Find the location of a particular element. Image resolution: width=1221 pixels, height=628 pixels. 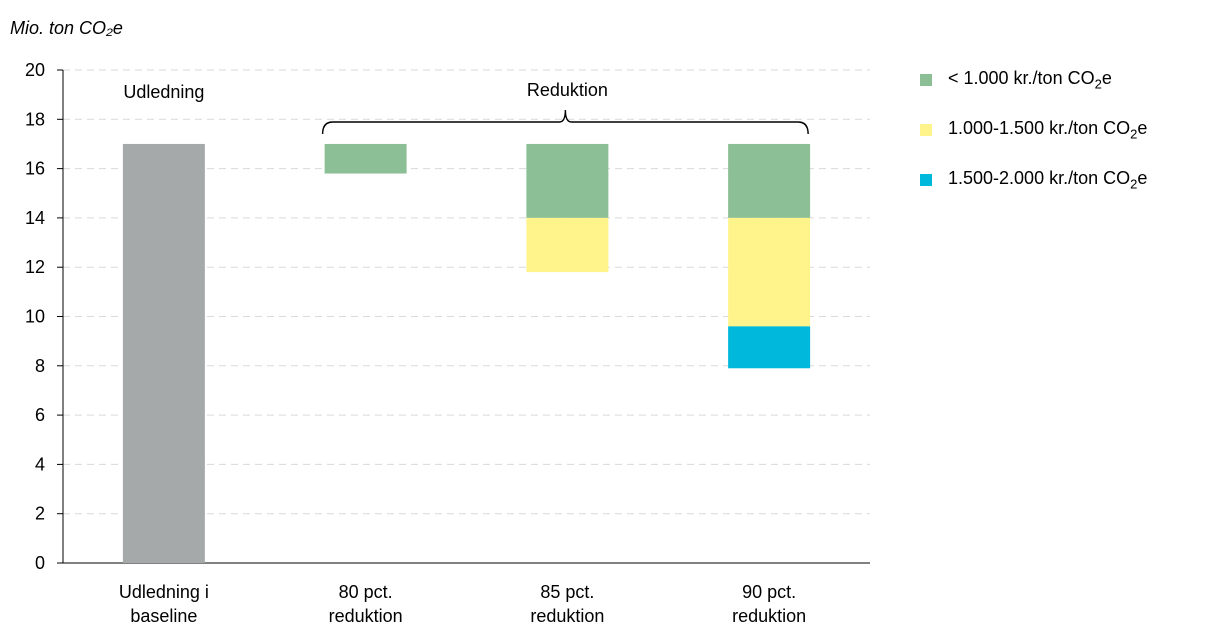

legend-item-mid: 1.000-1.500 kr./ton CO2e is located at coordinates (1032, 130).